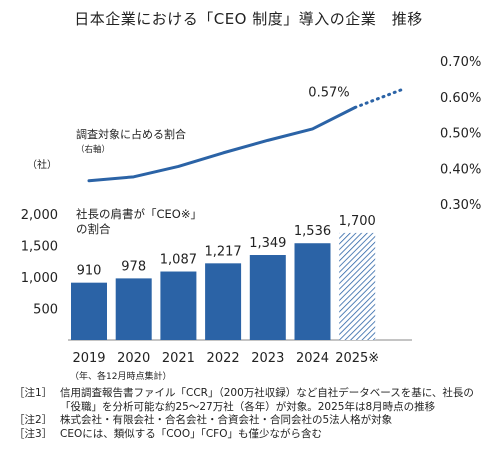  I want to click on line-series-projected, so click(378, 98).